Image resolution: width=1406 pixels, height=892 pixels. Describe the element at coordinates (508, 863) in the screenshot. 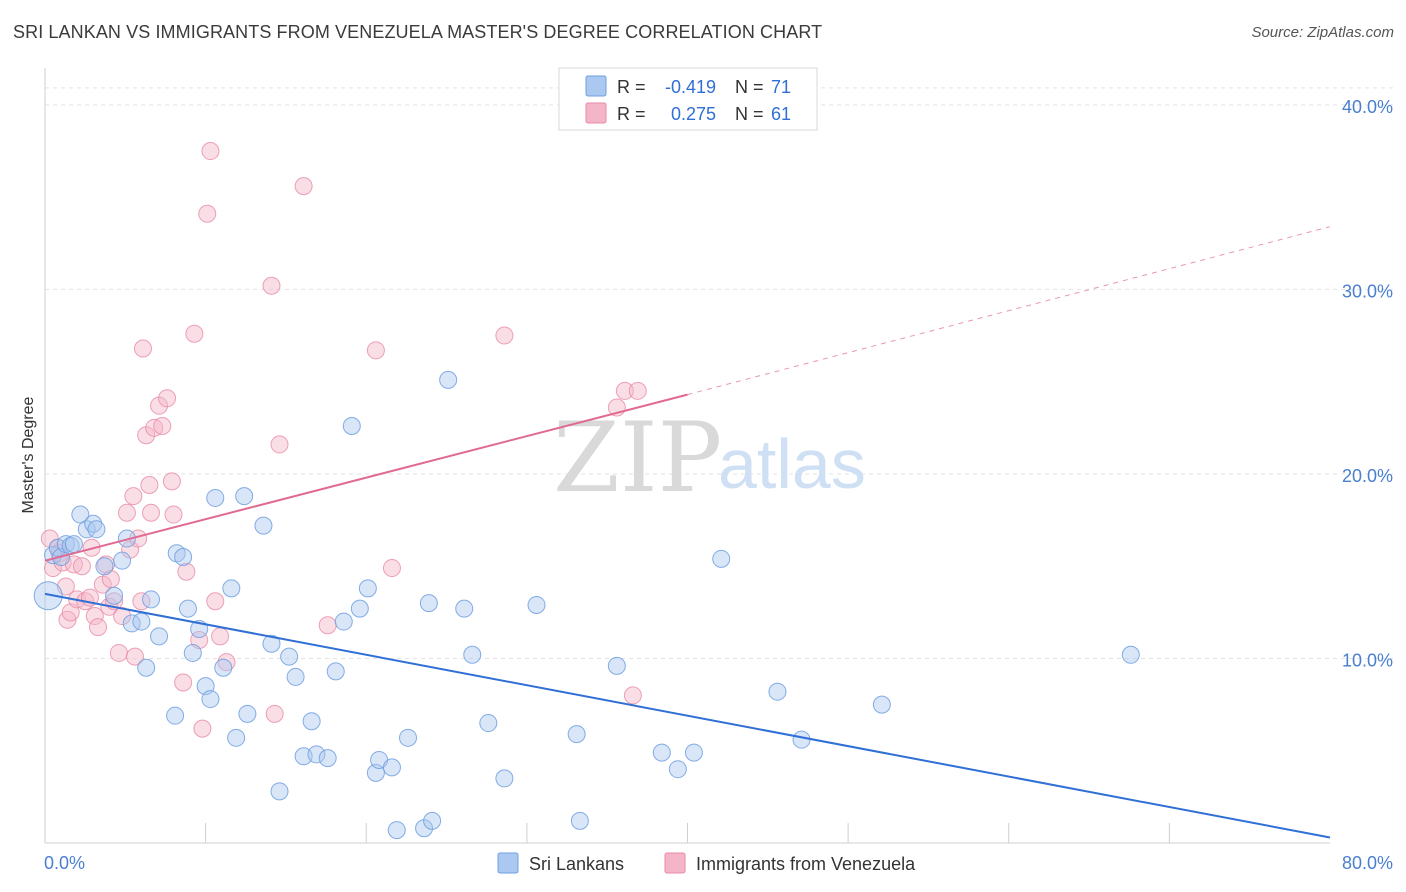

I see `bottom-legend-swatch-blue` at that location.